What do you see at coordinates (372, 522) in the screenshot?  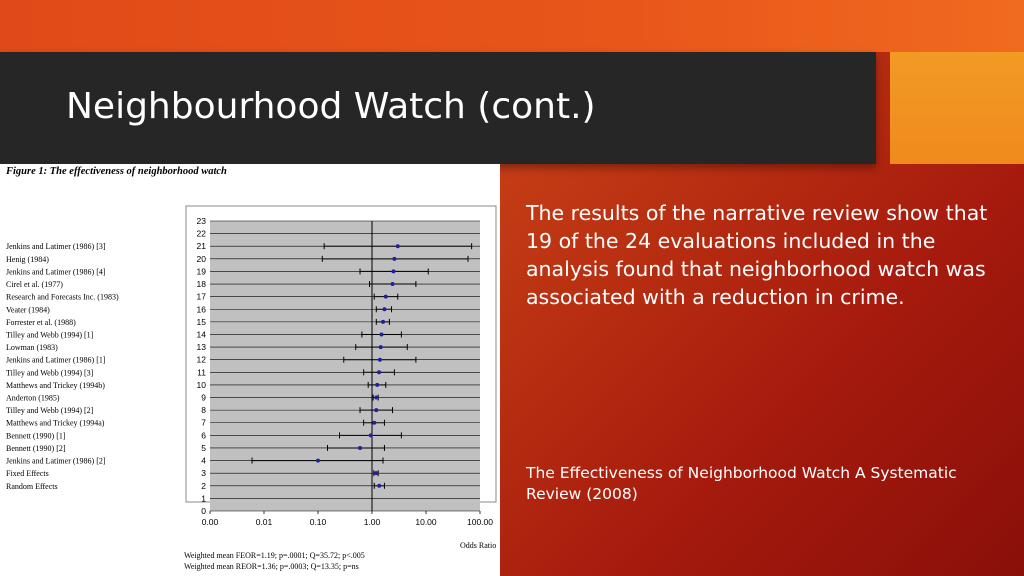 I see `x-tick-label: 1.00` at bounding box center [372, 522].